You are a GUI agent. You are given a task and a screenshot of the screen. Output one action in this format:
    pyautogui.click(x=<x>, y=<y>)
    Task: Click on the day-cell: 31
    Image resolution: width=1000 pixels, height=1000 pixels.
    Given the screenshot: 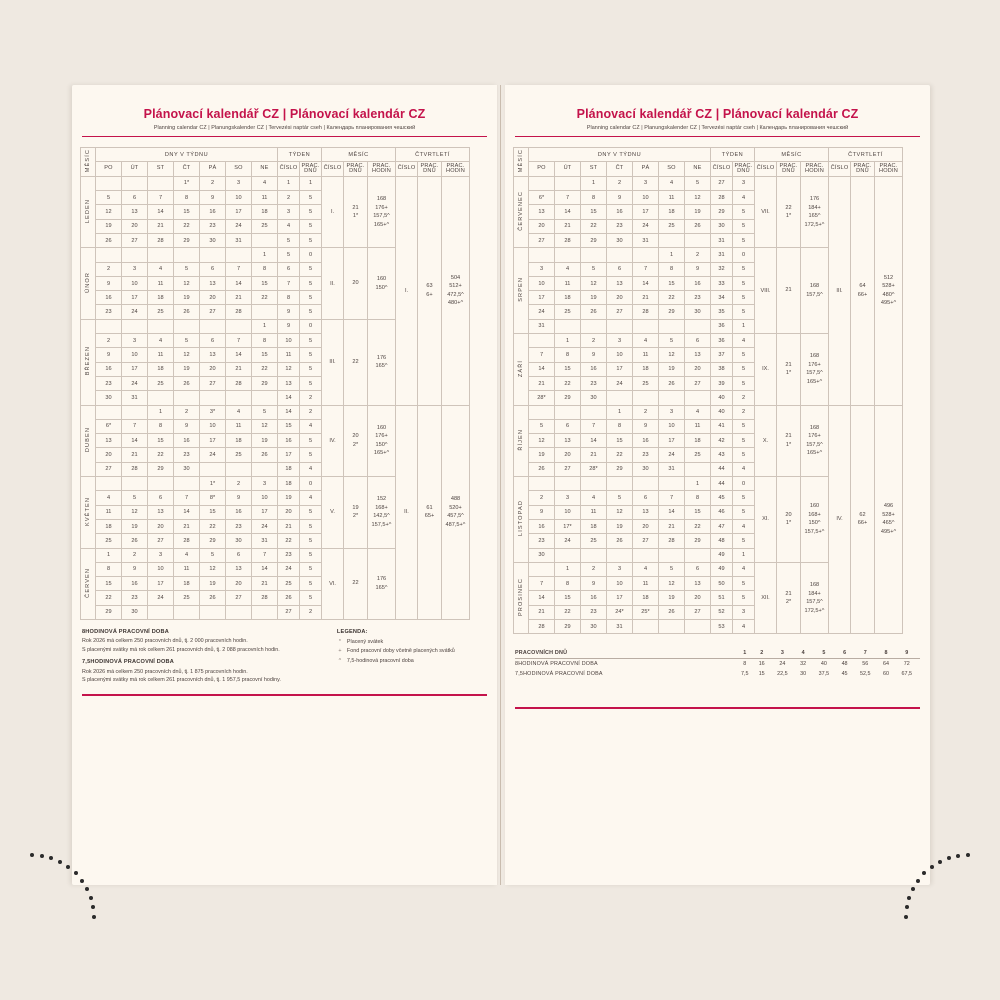 What is the action you would take?
    pyautogui.click(x=541, y=326)
    